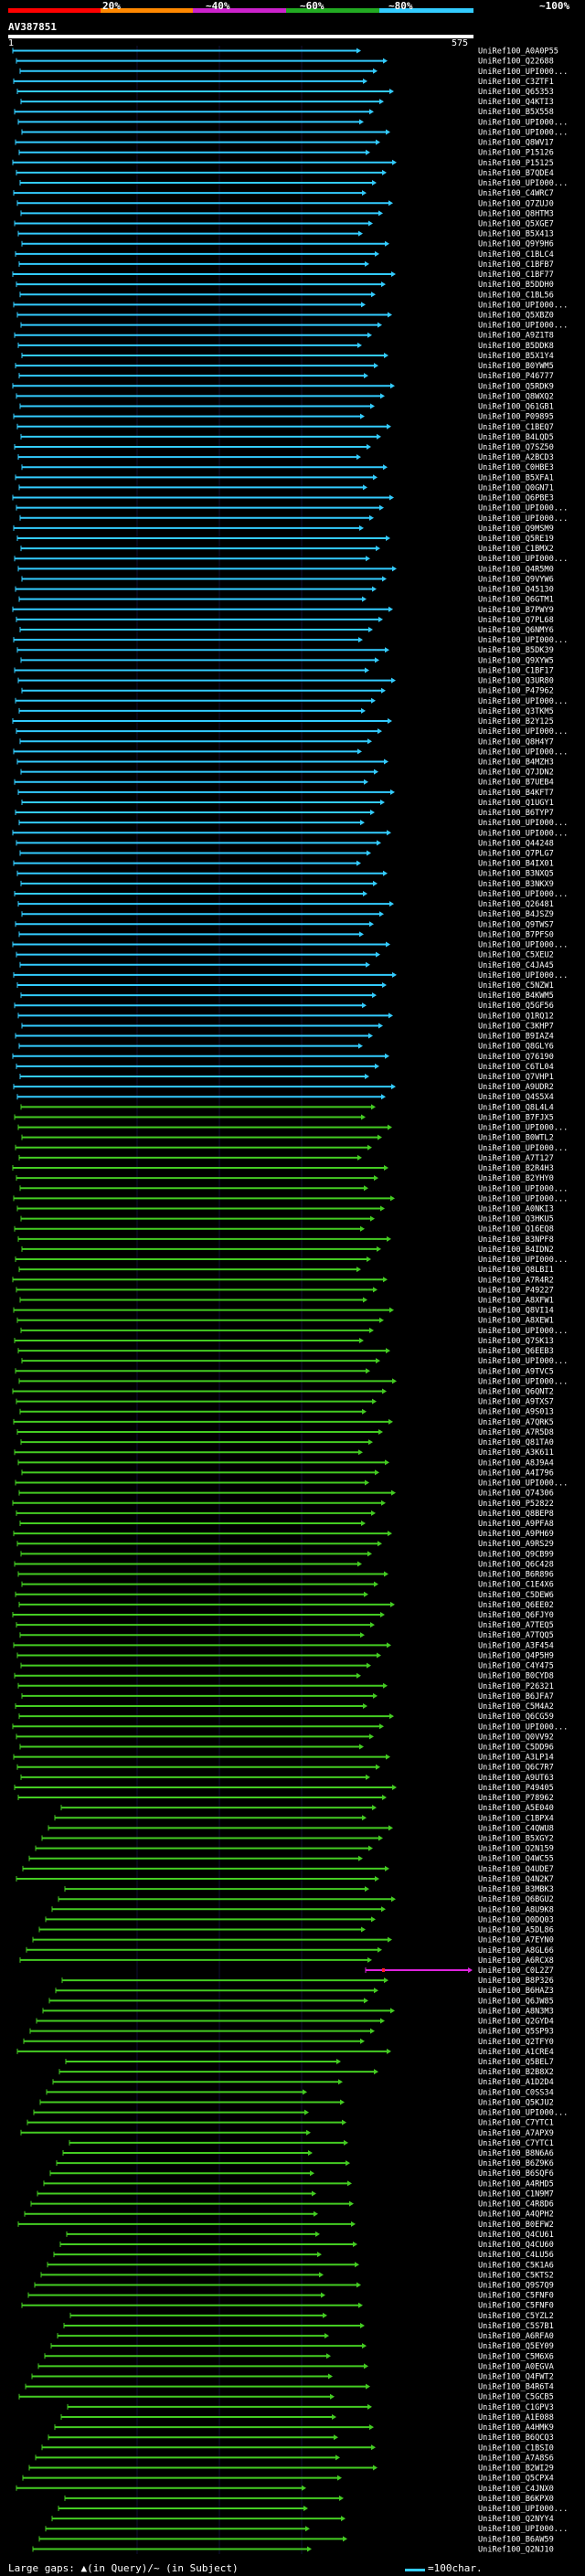  What do you see at coordinates (516, 742) in the screenshot?
I see `hit-label: UniRef100_Q8H4Y7` at bounding box center [516, 742].